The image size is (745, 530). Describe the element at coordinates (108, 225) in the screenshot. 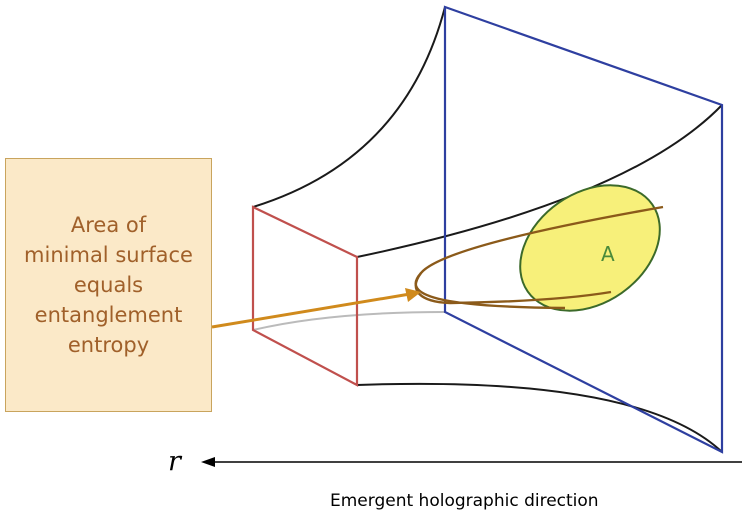

I see `callout-line-1: Area of` at that location.